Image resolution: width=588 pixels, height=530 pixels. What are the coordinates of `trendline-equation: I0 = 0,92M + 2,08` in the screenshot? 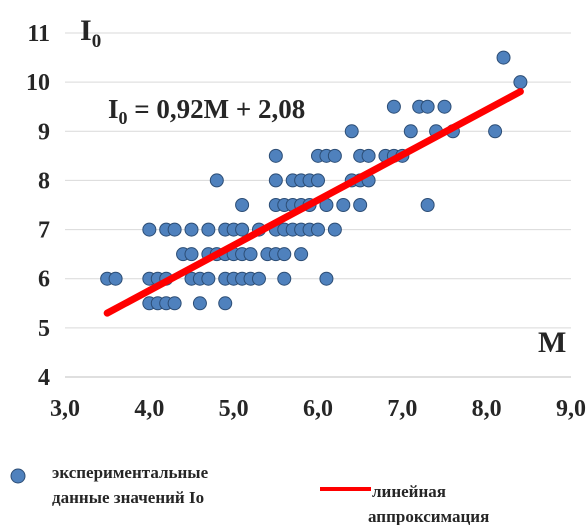 It's located at (206, 111).